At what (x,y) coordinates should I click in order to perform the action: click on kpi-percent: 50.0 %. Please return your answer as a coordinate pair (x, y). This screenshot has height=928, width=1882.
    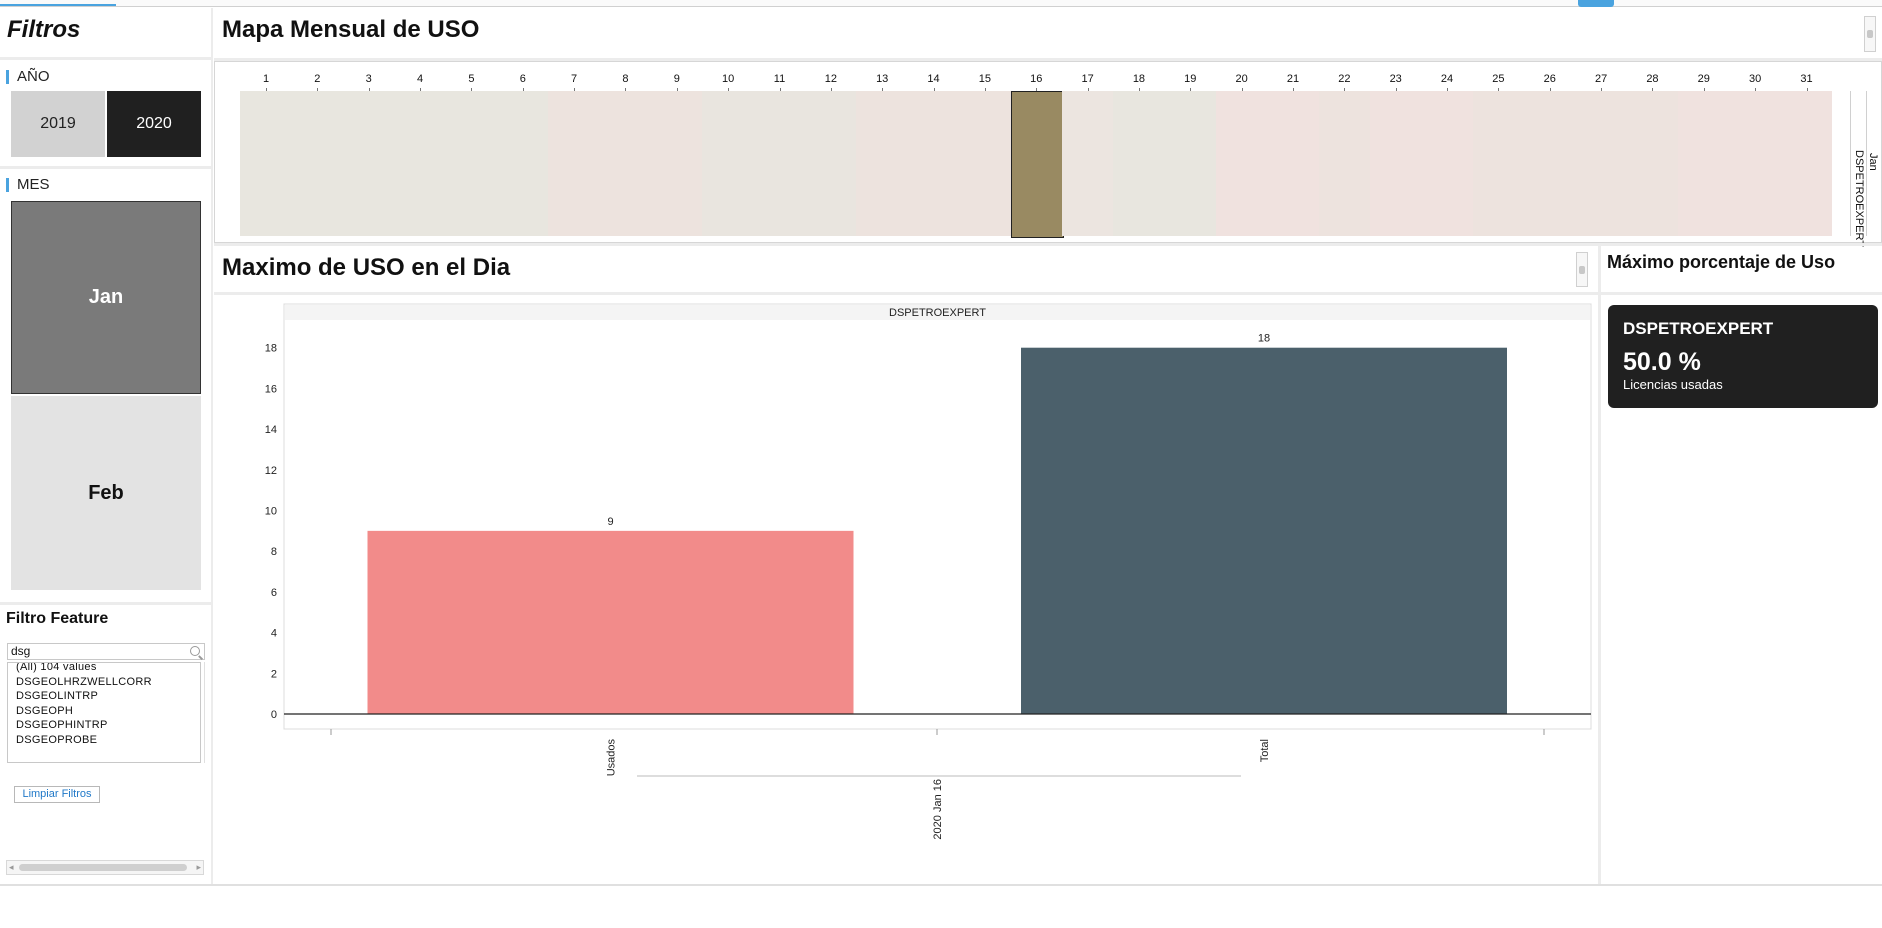
    Looking at the image, I should click on (1662, 362).